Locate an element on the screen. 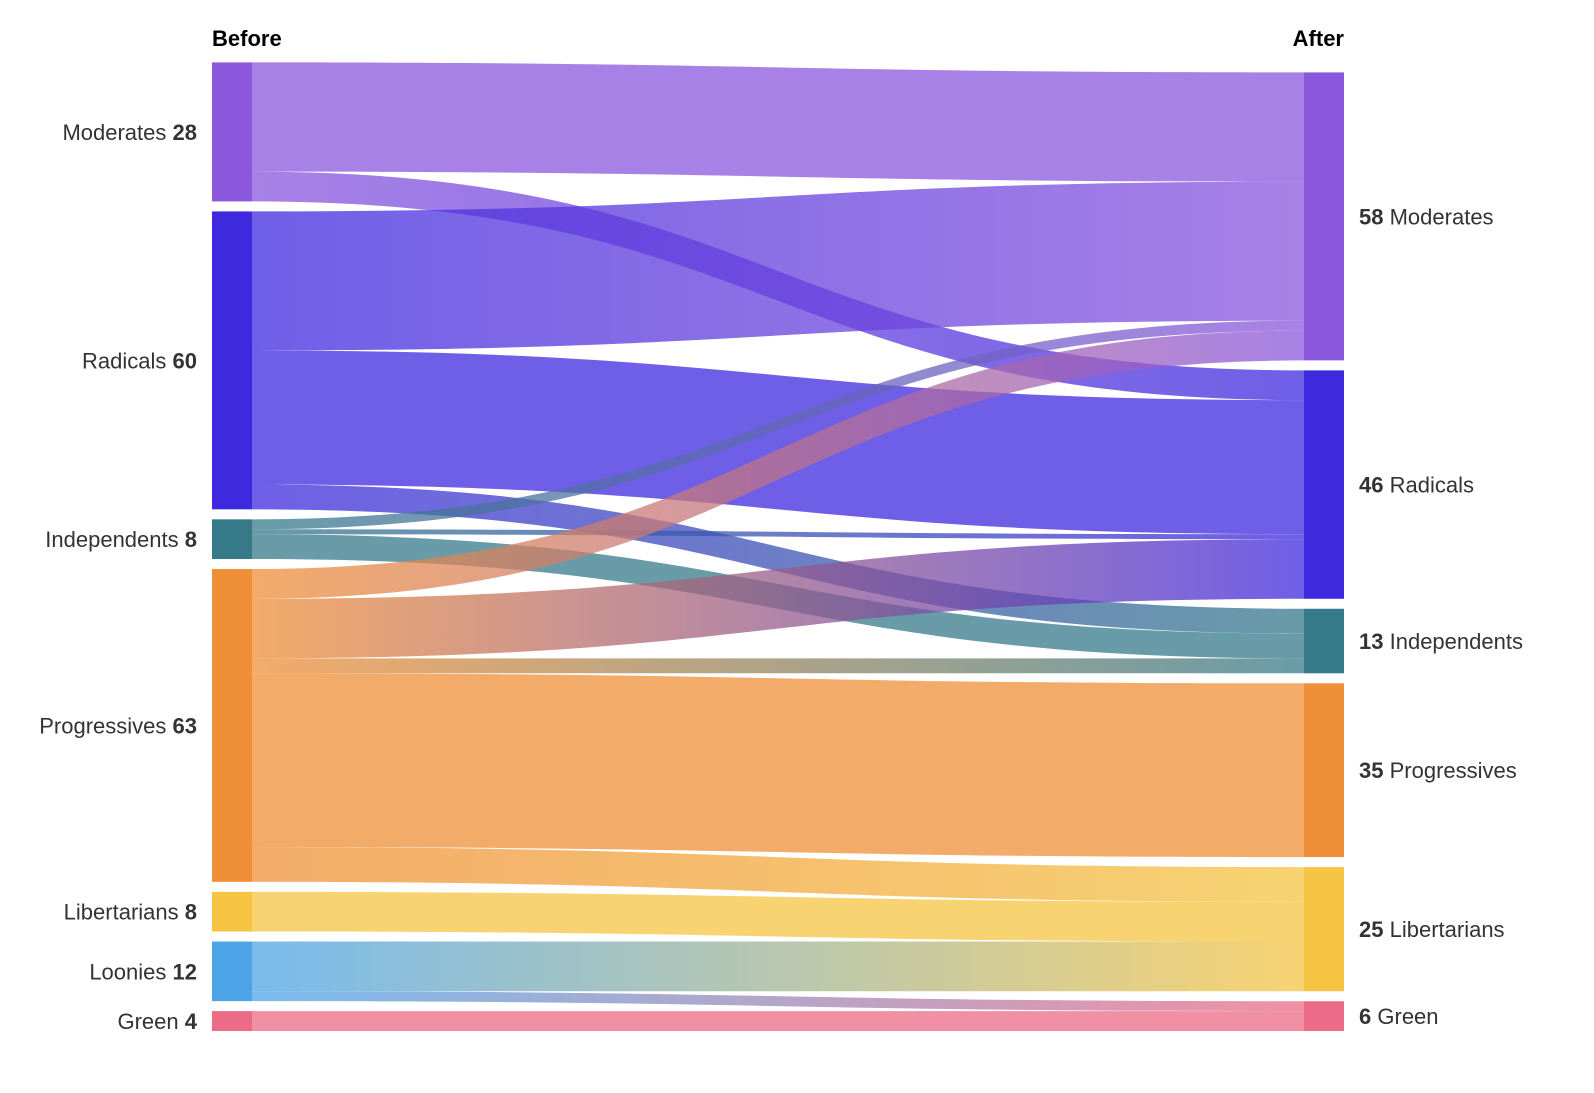 The width and height of the screenshot is (1594, 1093). link-loonies-to-libertarians is located at coordinates (778, 966).